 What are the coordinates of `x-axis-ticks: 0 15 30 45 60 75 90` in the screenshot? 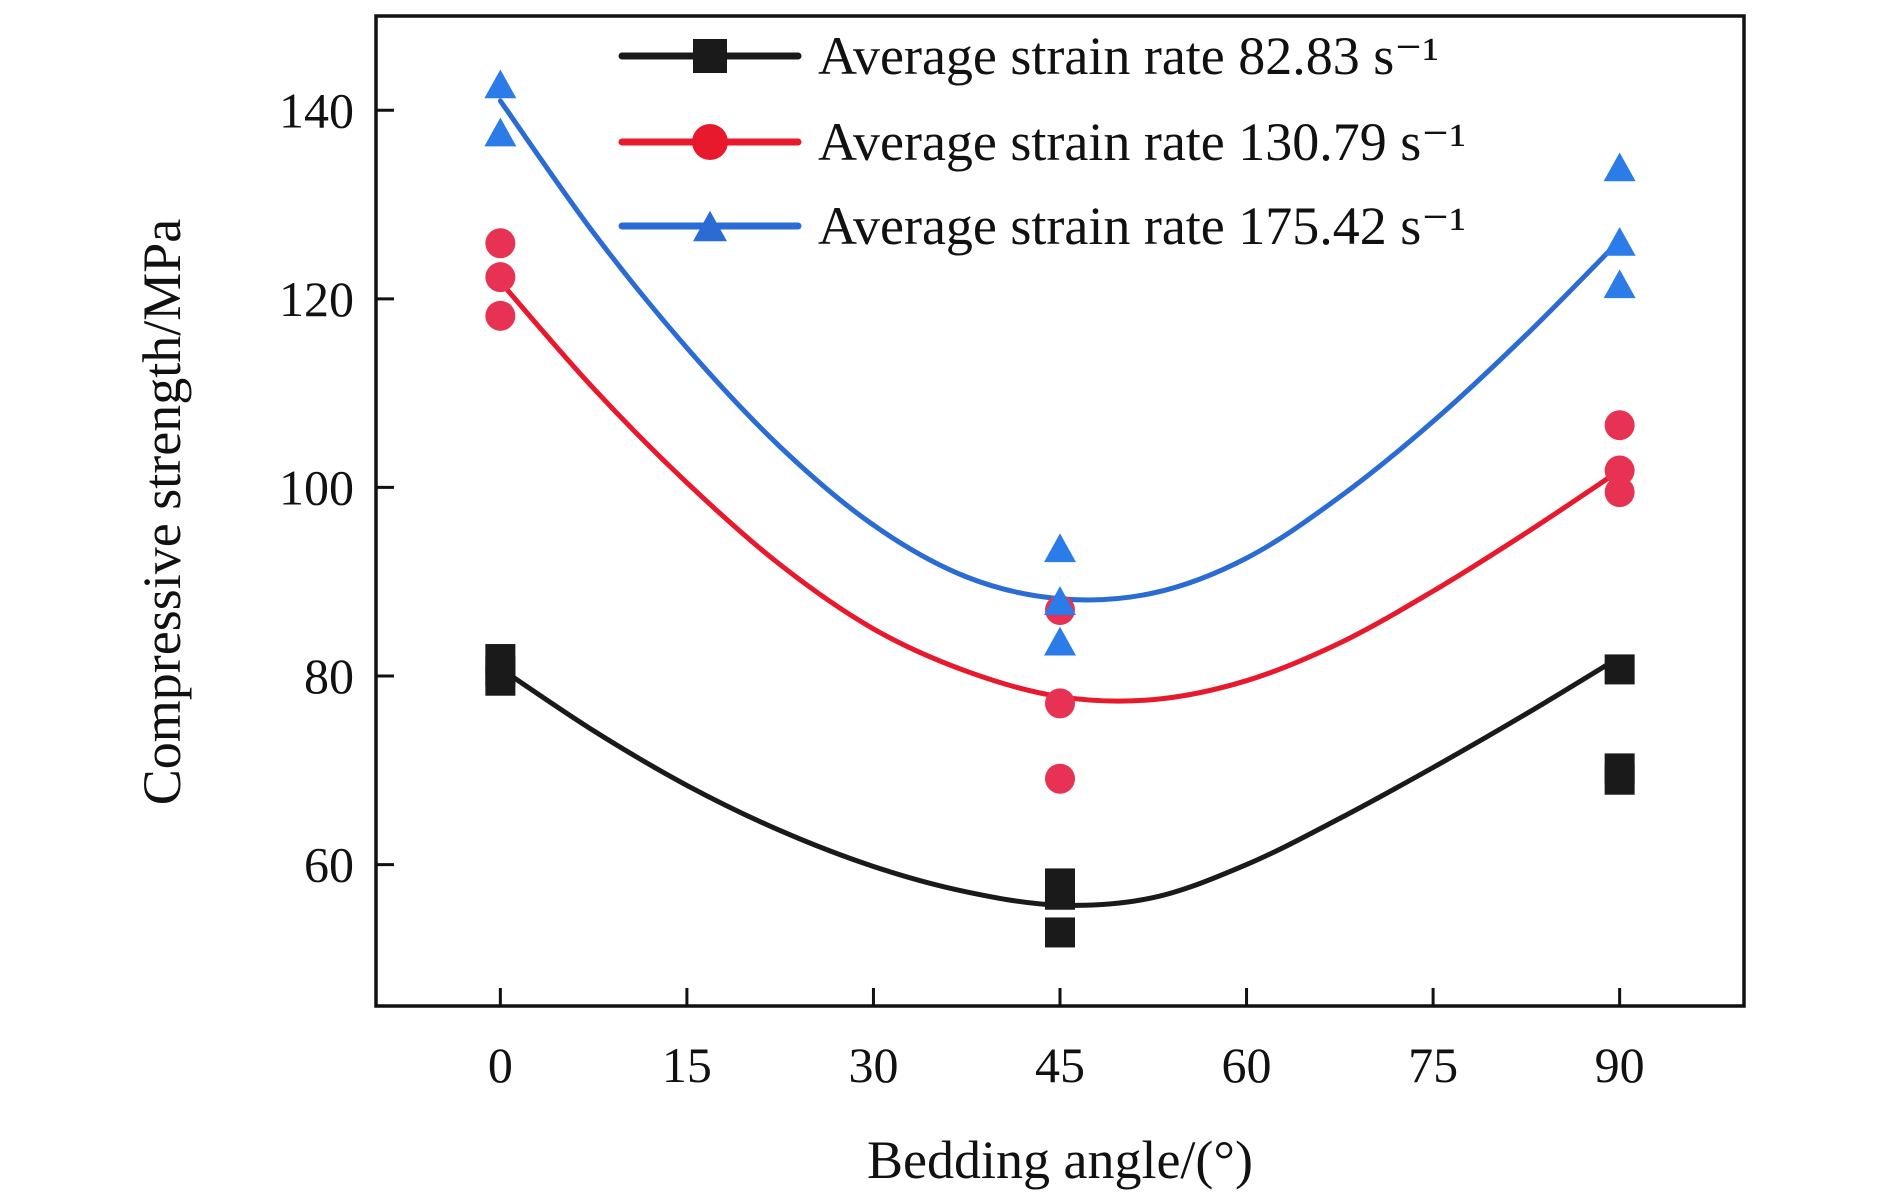 It's located at (1066, 1040).